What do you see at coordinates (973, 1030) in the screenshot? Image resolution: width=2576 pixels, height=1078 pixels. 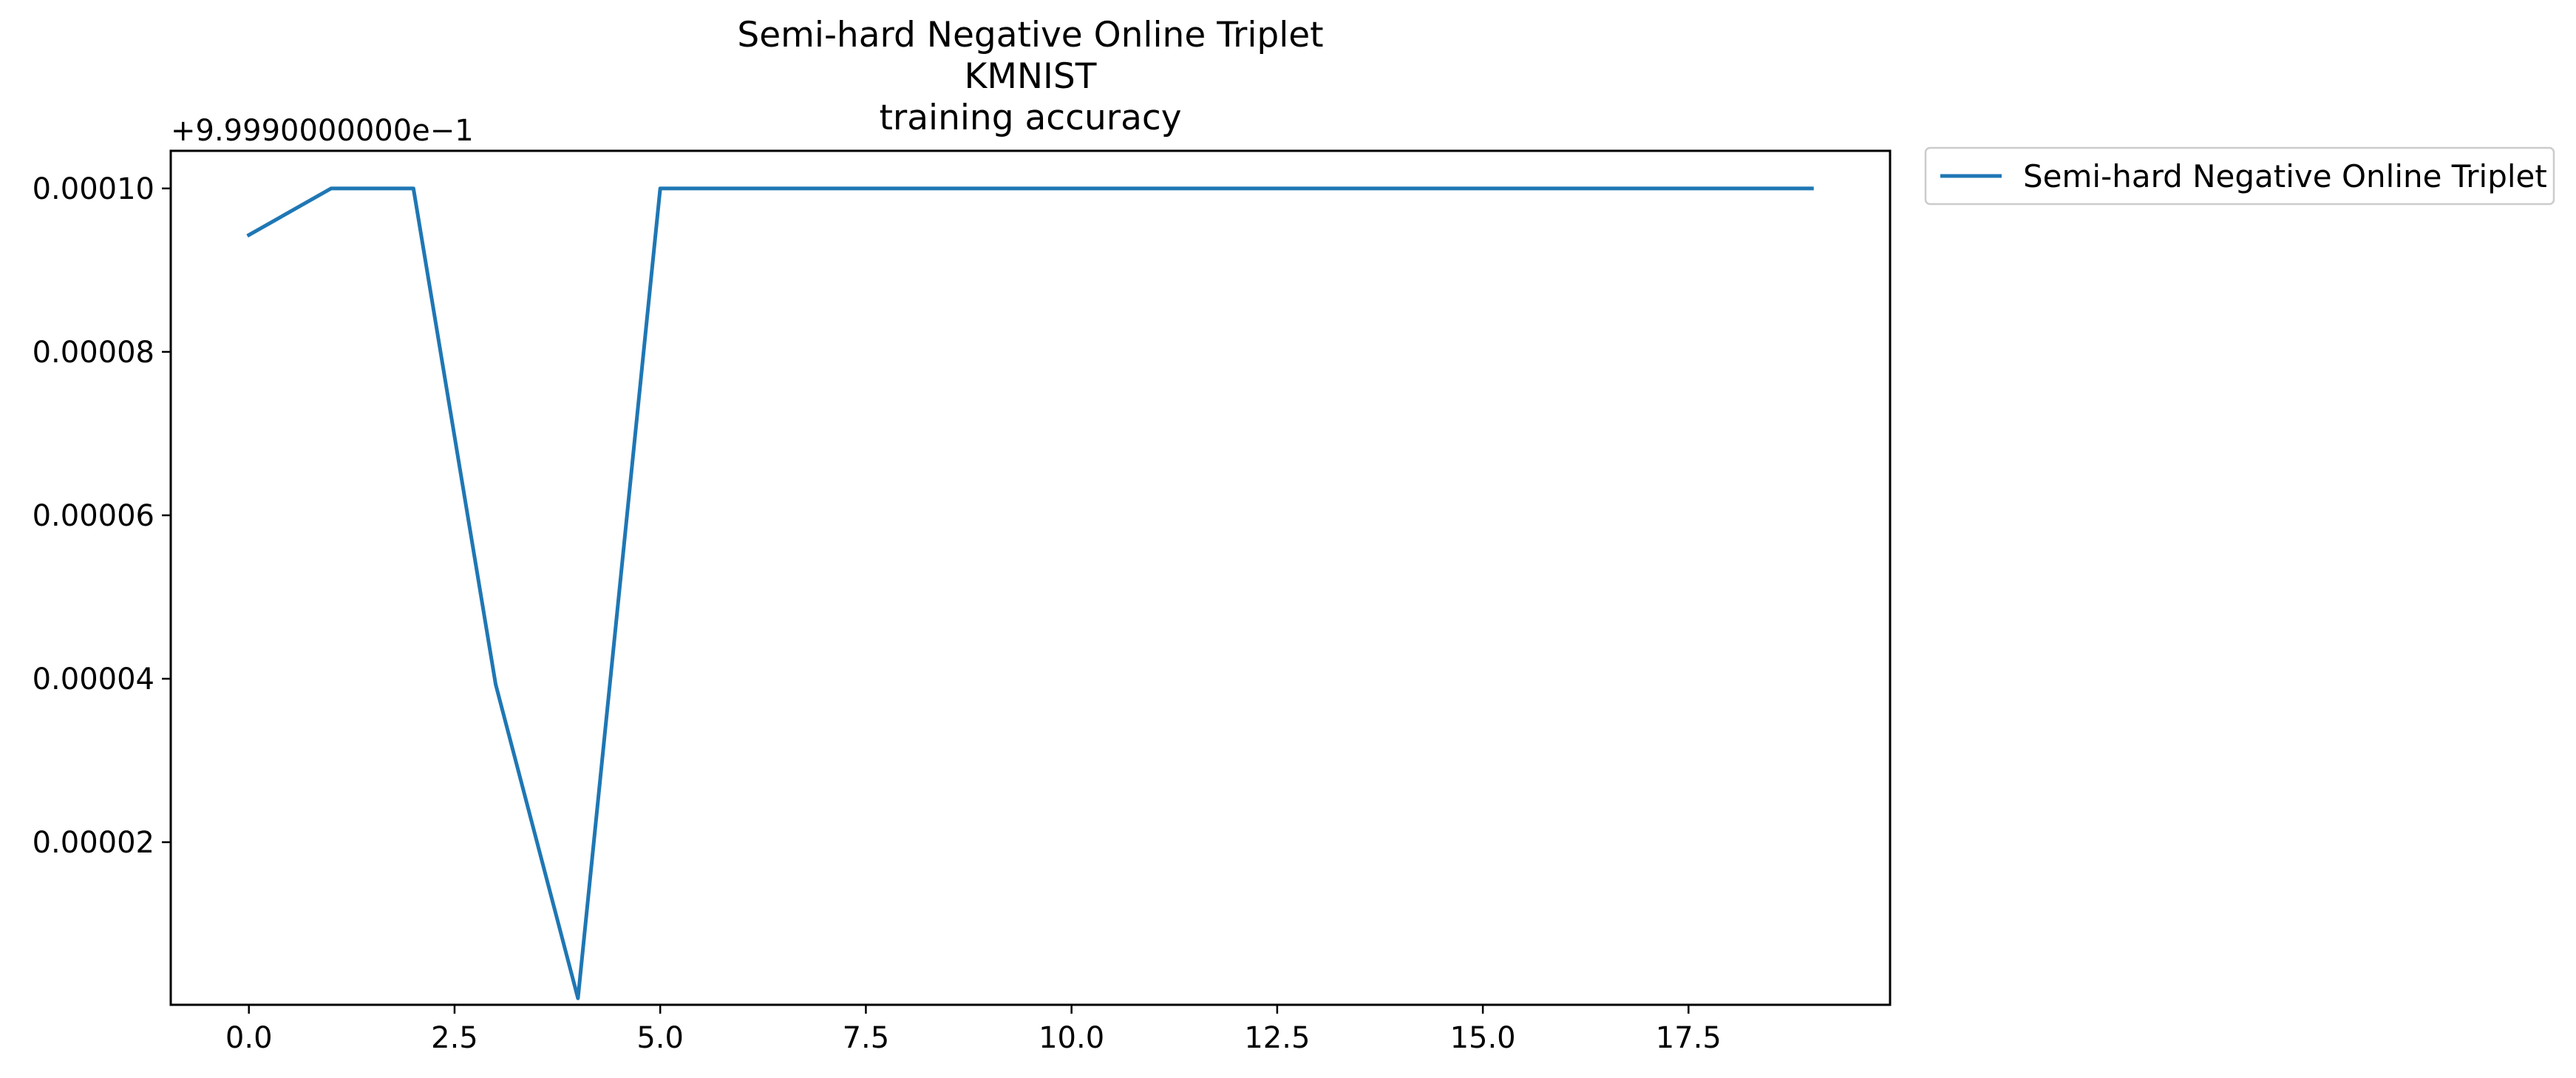 I see `x-axis: 0.0 2.5 5.0 7.5 10.0 12.5 15.0 17.5` at bounding box center [973, 1030].